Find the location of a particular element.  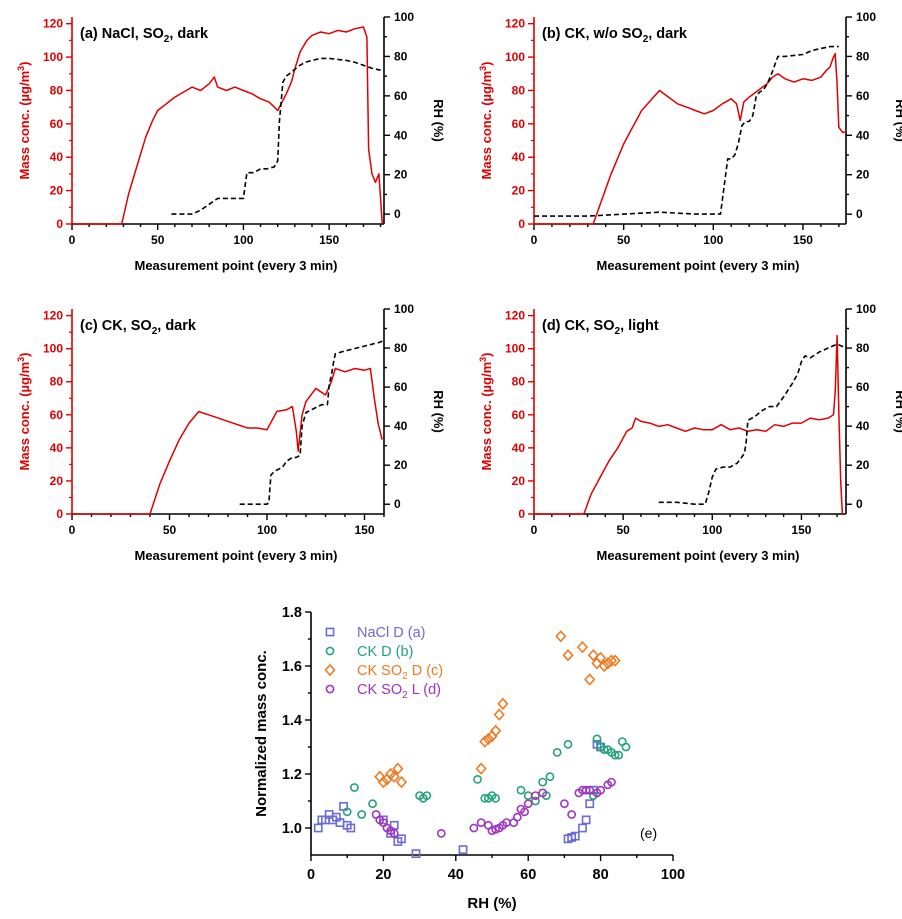

panel-title: (d) CK, SO2, light is located at coordinates (600, 327).